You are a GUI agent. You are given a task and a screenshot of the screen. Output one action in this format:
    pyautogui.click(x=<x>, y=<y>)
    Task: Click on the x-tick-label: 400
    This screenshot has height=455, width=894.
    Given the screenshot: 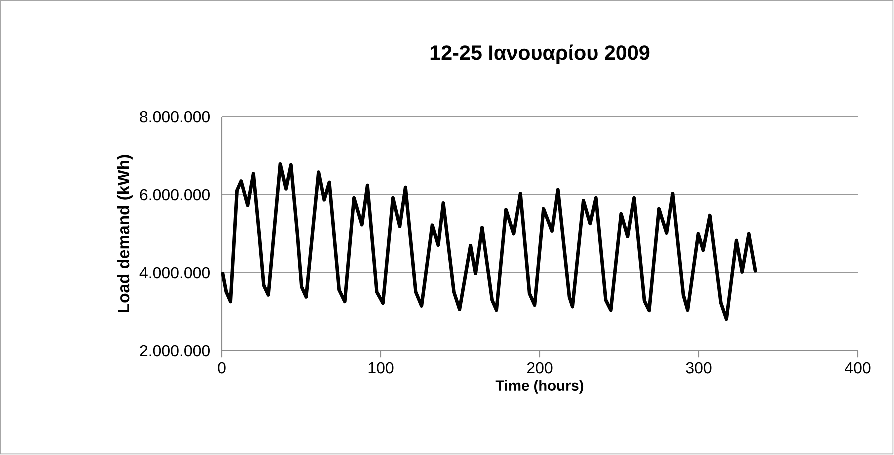 What is the action you would take?
    pyautogui.click(x=858, y=368)
    